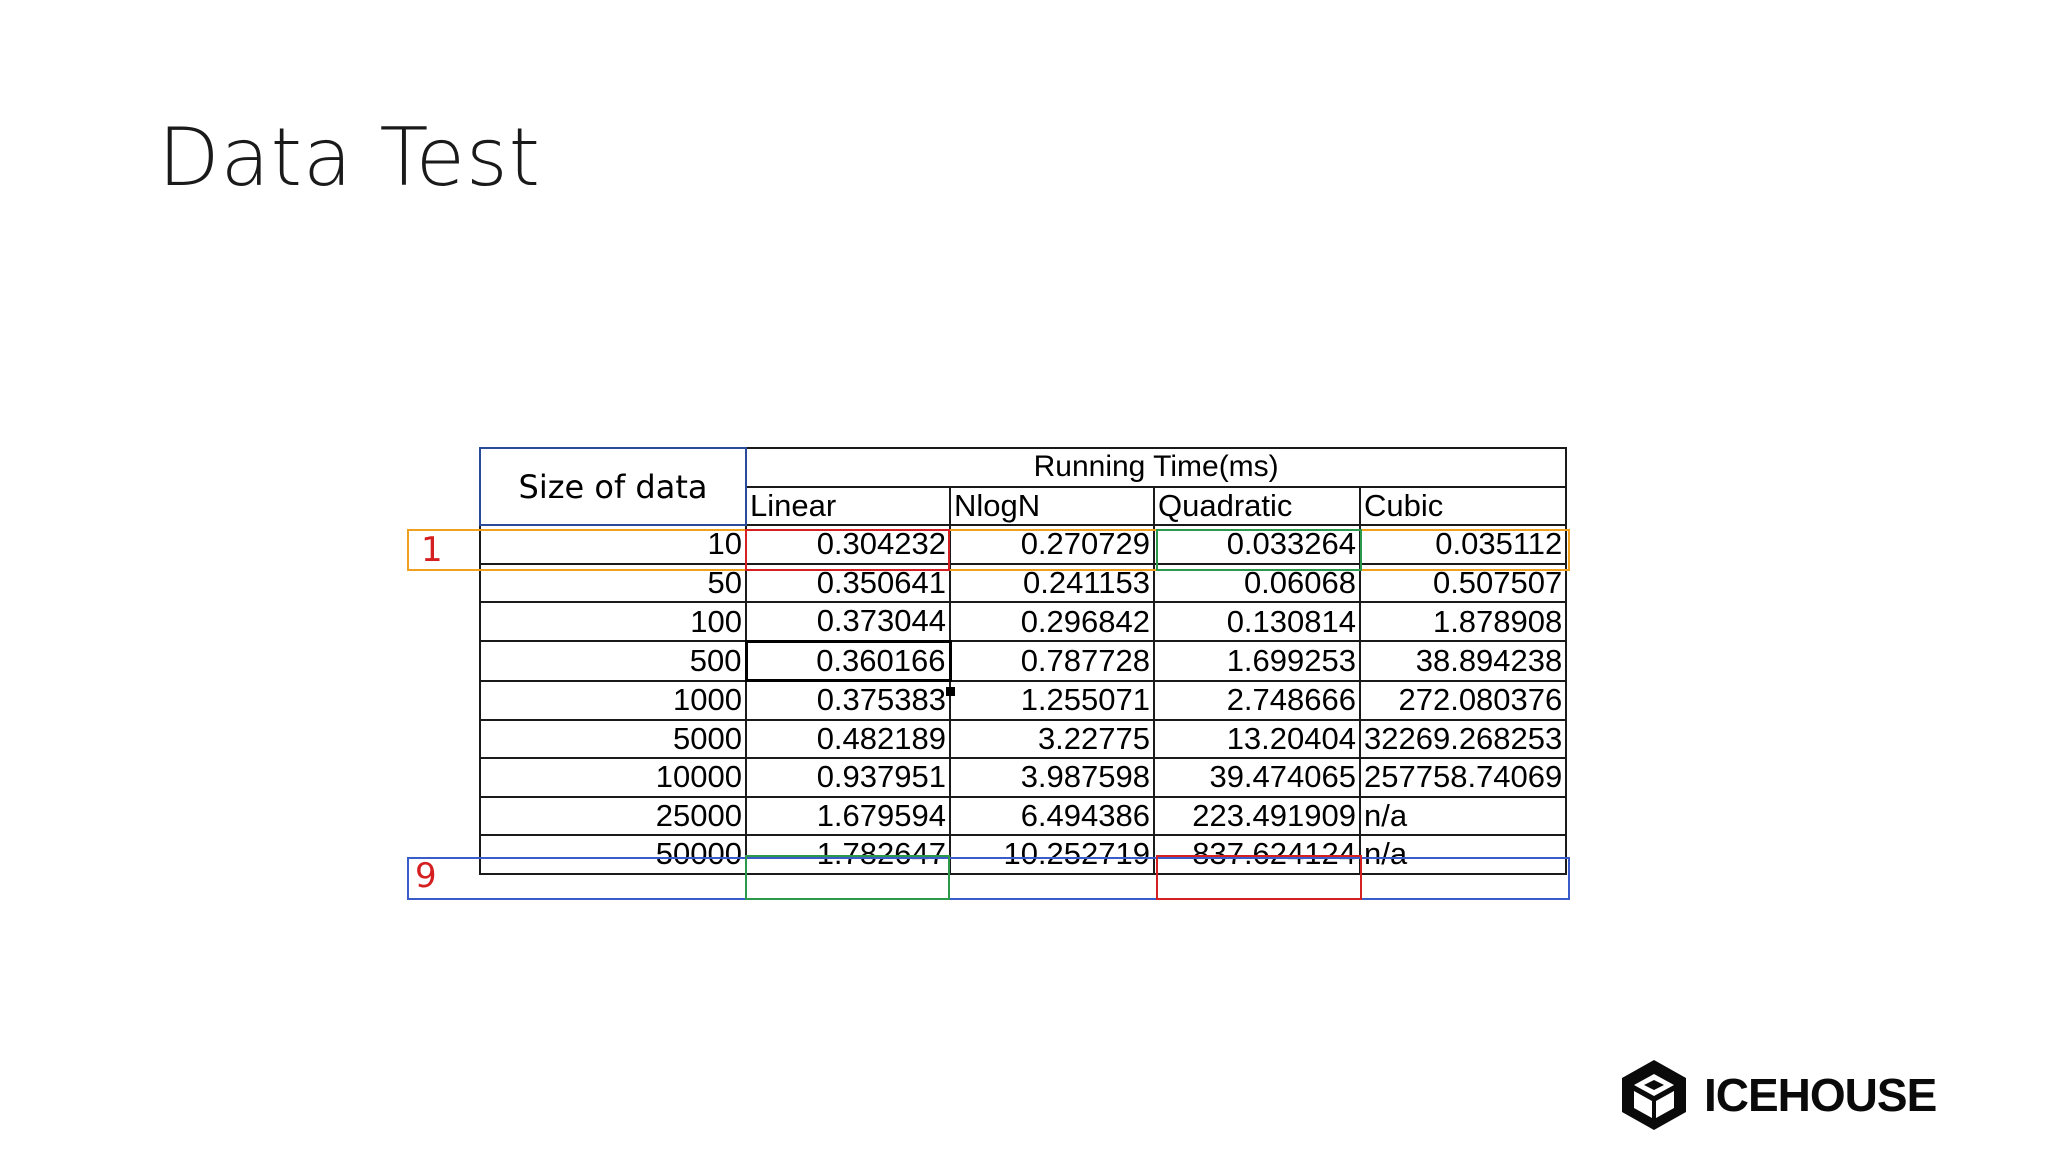  I want to click on quadratic-cell: 0.130814, so click(1257, 621).